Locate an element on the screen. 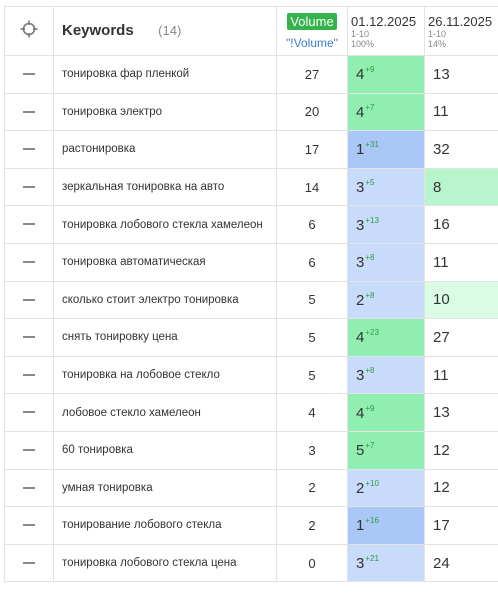 The image size is (498, 596). keyword-cell: растонировка is located at coordinates (165, 149).